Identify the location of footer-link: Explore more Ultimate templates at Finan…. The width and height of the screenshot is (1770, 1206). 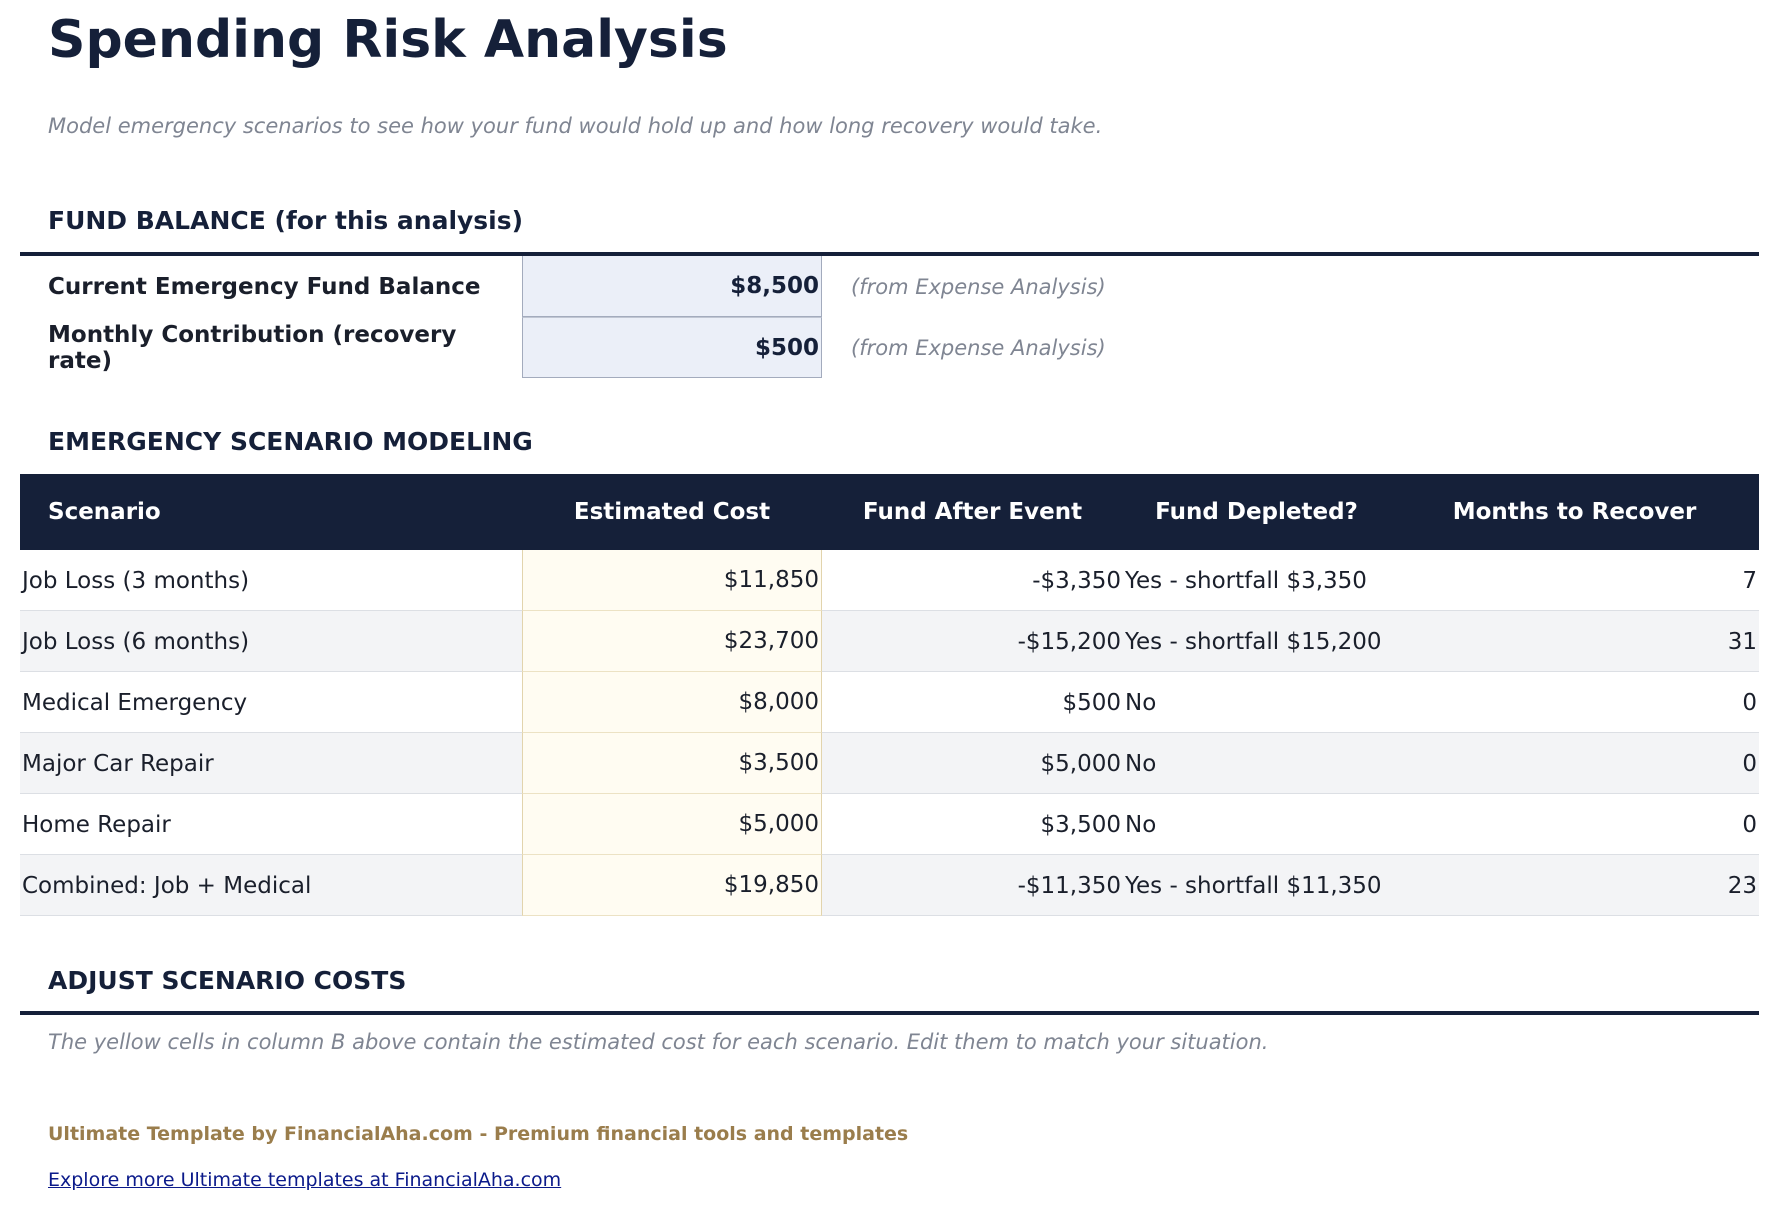
(305, 1180).